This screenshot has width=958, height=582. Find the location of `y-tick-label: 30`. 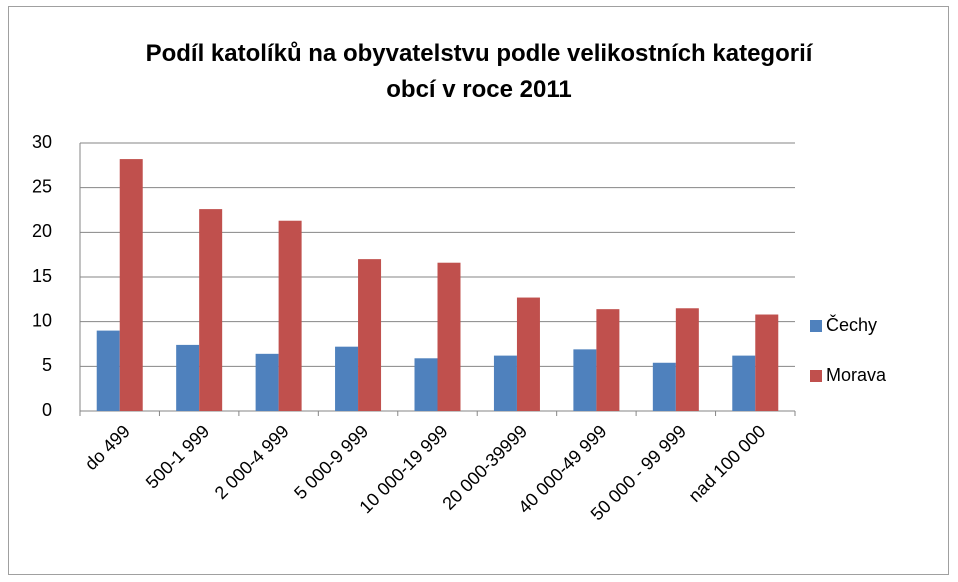

y-tick-label: 30 is located at coordinates (42, 142).